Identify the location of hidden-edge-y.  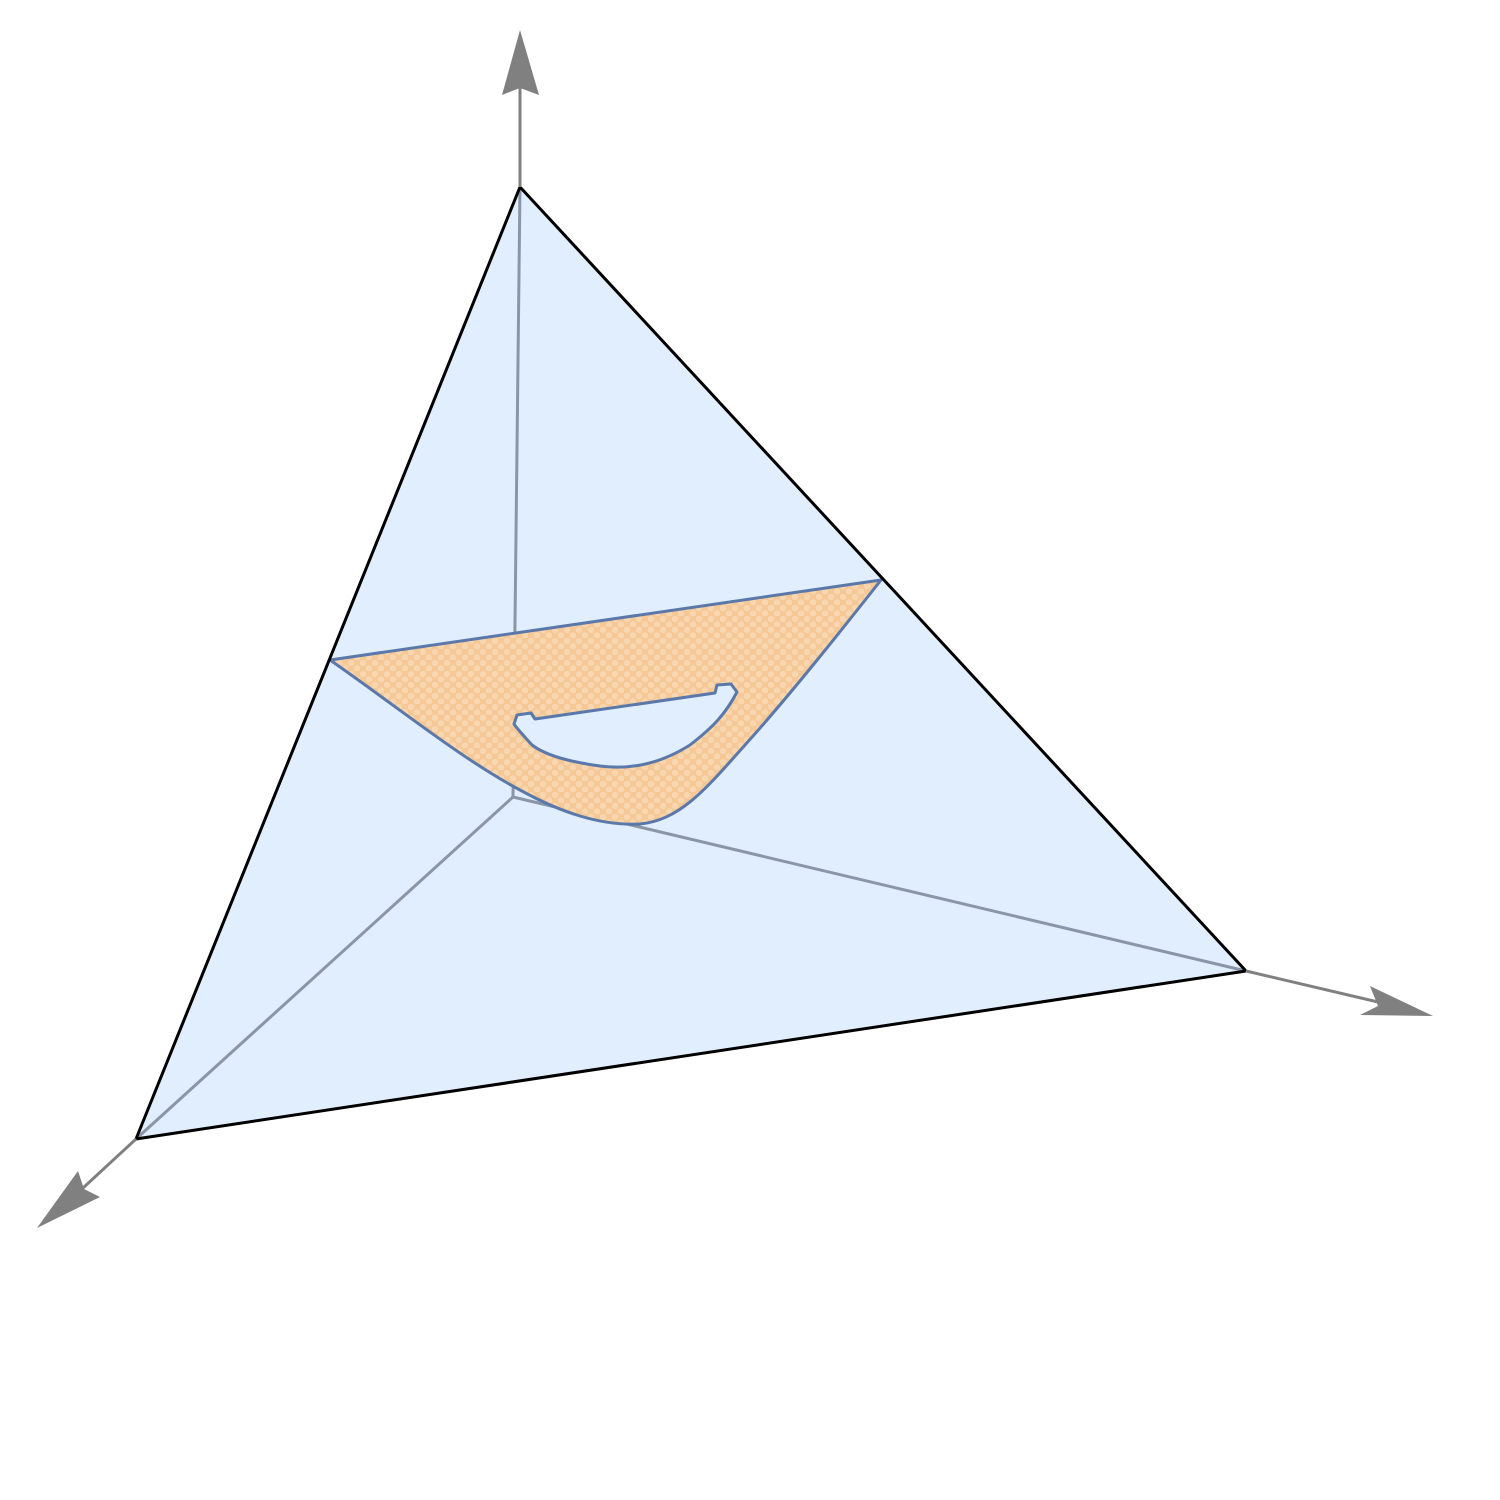
(879, 884).